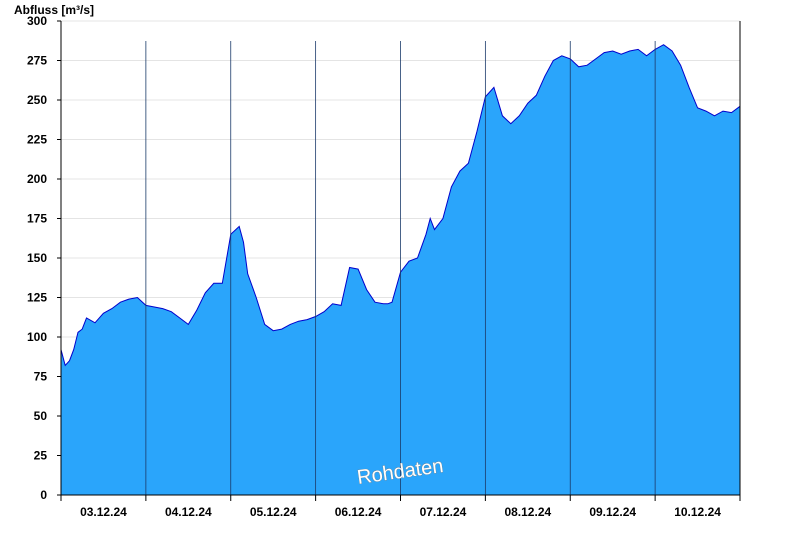 Image resolution: width=800 pixels, height=550 pixels. What do you see at coordinates (443, 512) in the screenshot?
I see `x-tick-label: 07.12.24` at bounding box center [443, 512].